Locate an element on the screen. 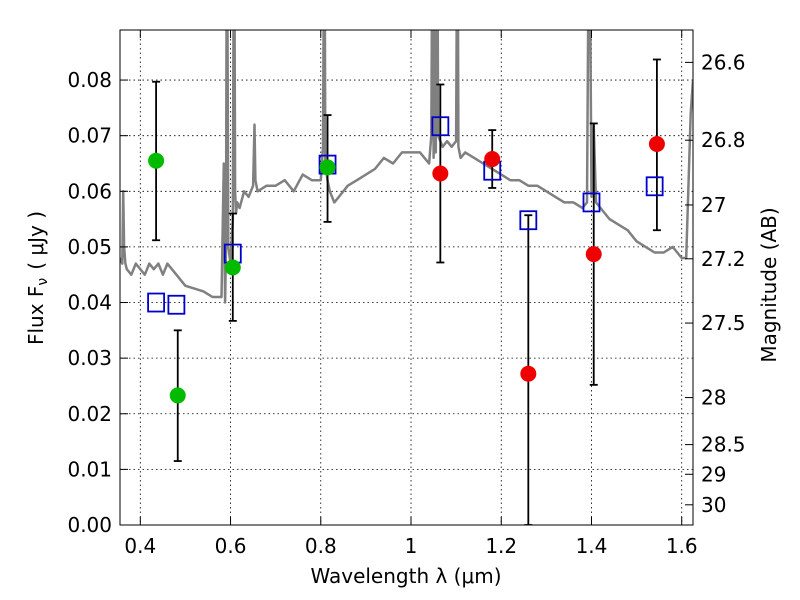  mag-tick-label: 30 is located at coordinates (713, 505).